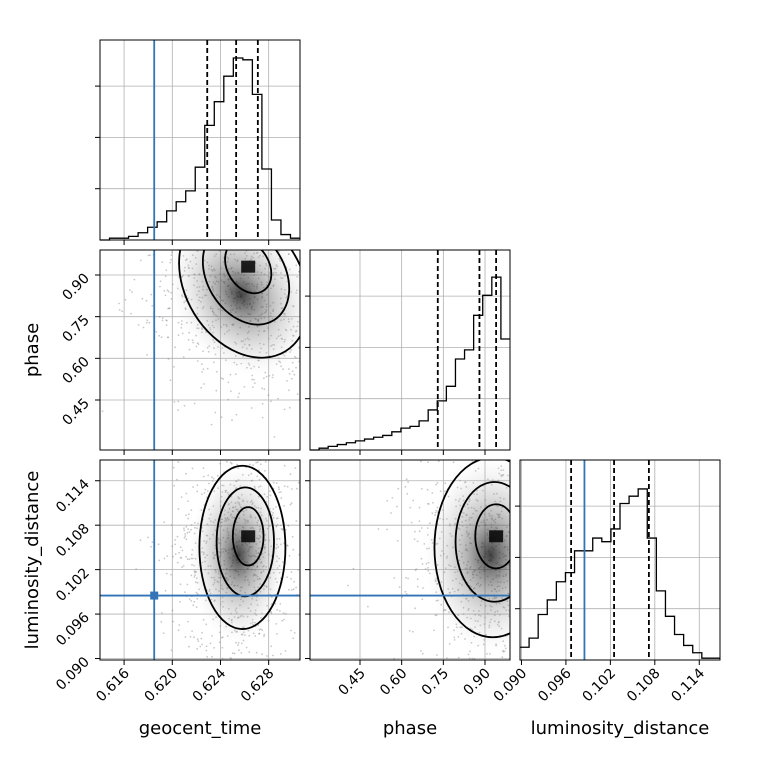 Image resolution: width=760 pixels, height=760 pixels. I want to click on x-axis-label-geocent-time: geocent_time, so click(200, 728).